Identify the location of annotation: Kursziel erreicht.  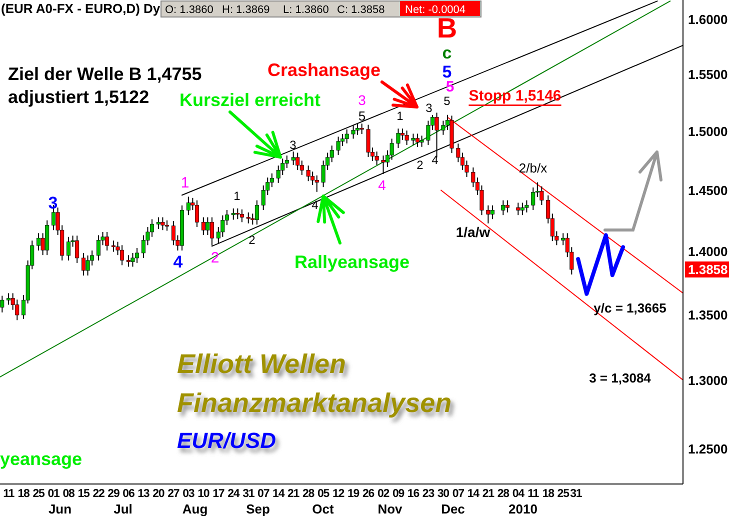
(250, 100).